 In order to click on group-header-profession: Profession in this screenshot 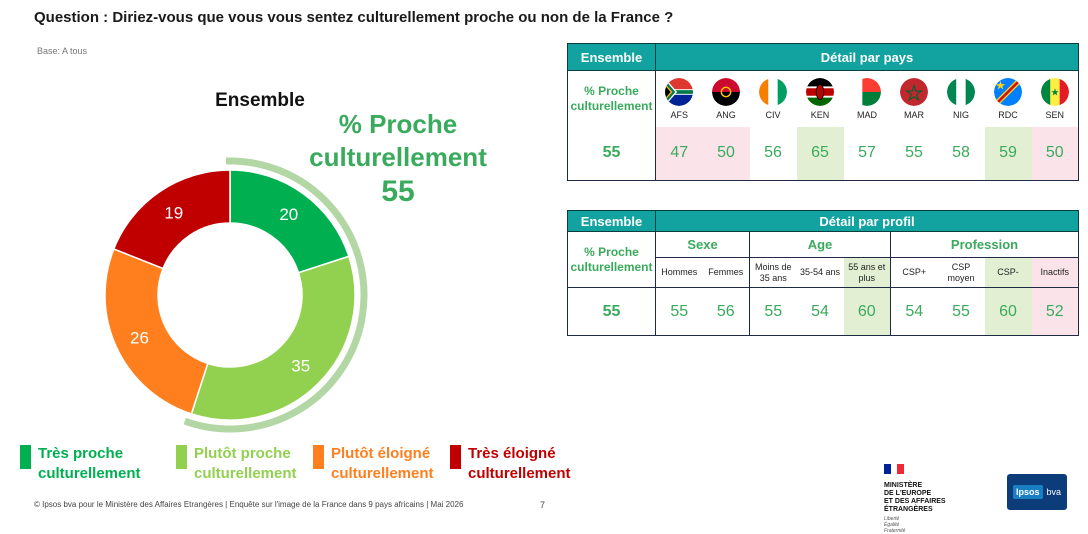, I will do `click(984, 244)`.